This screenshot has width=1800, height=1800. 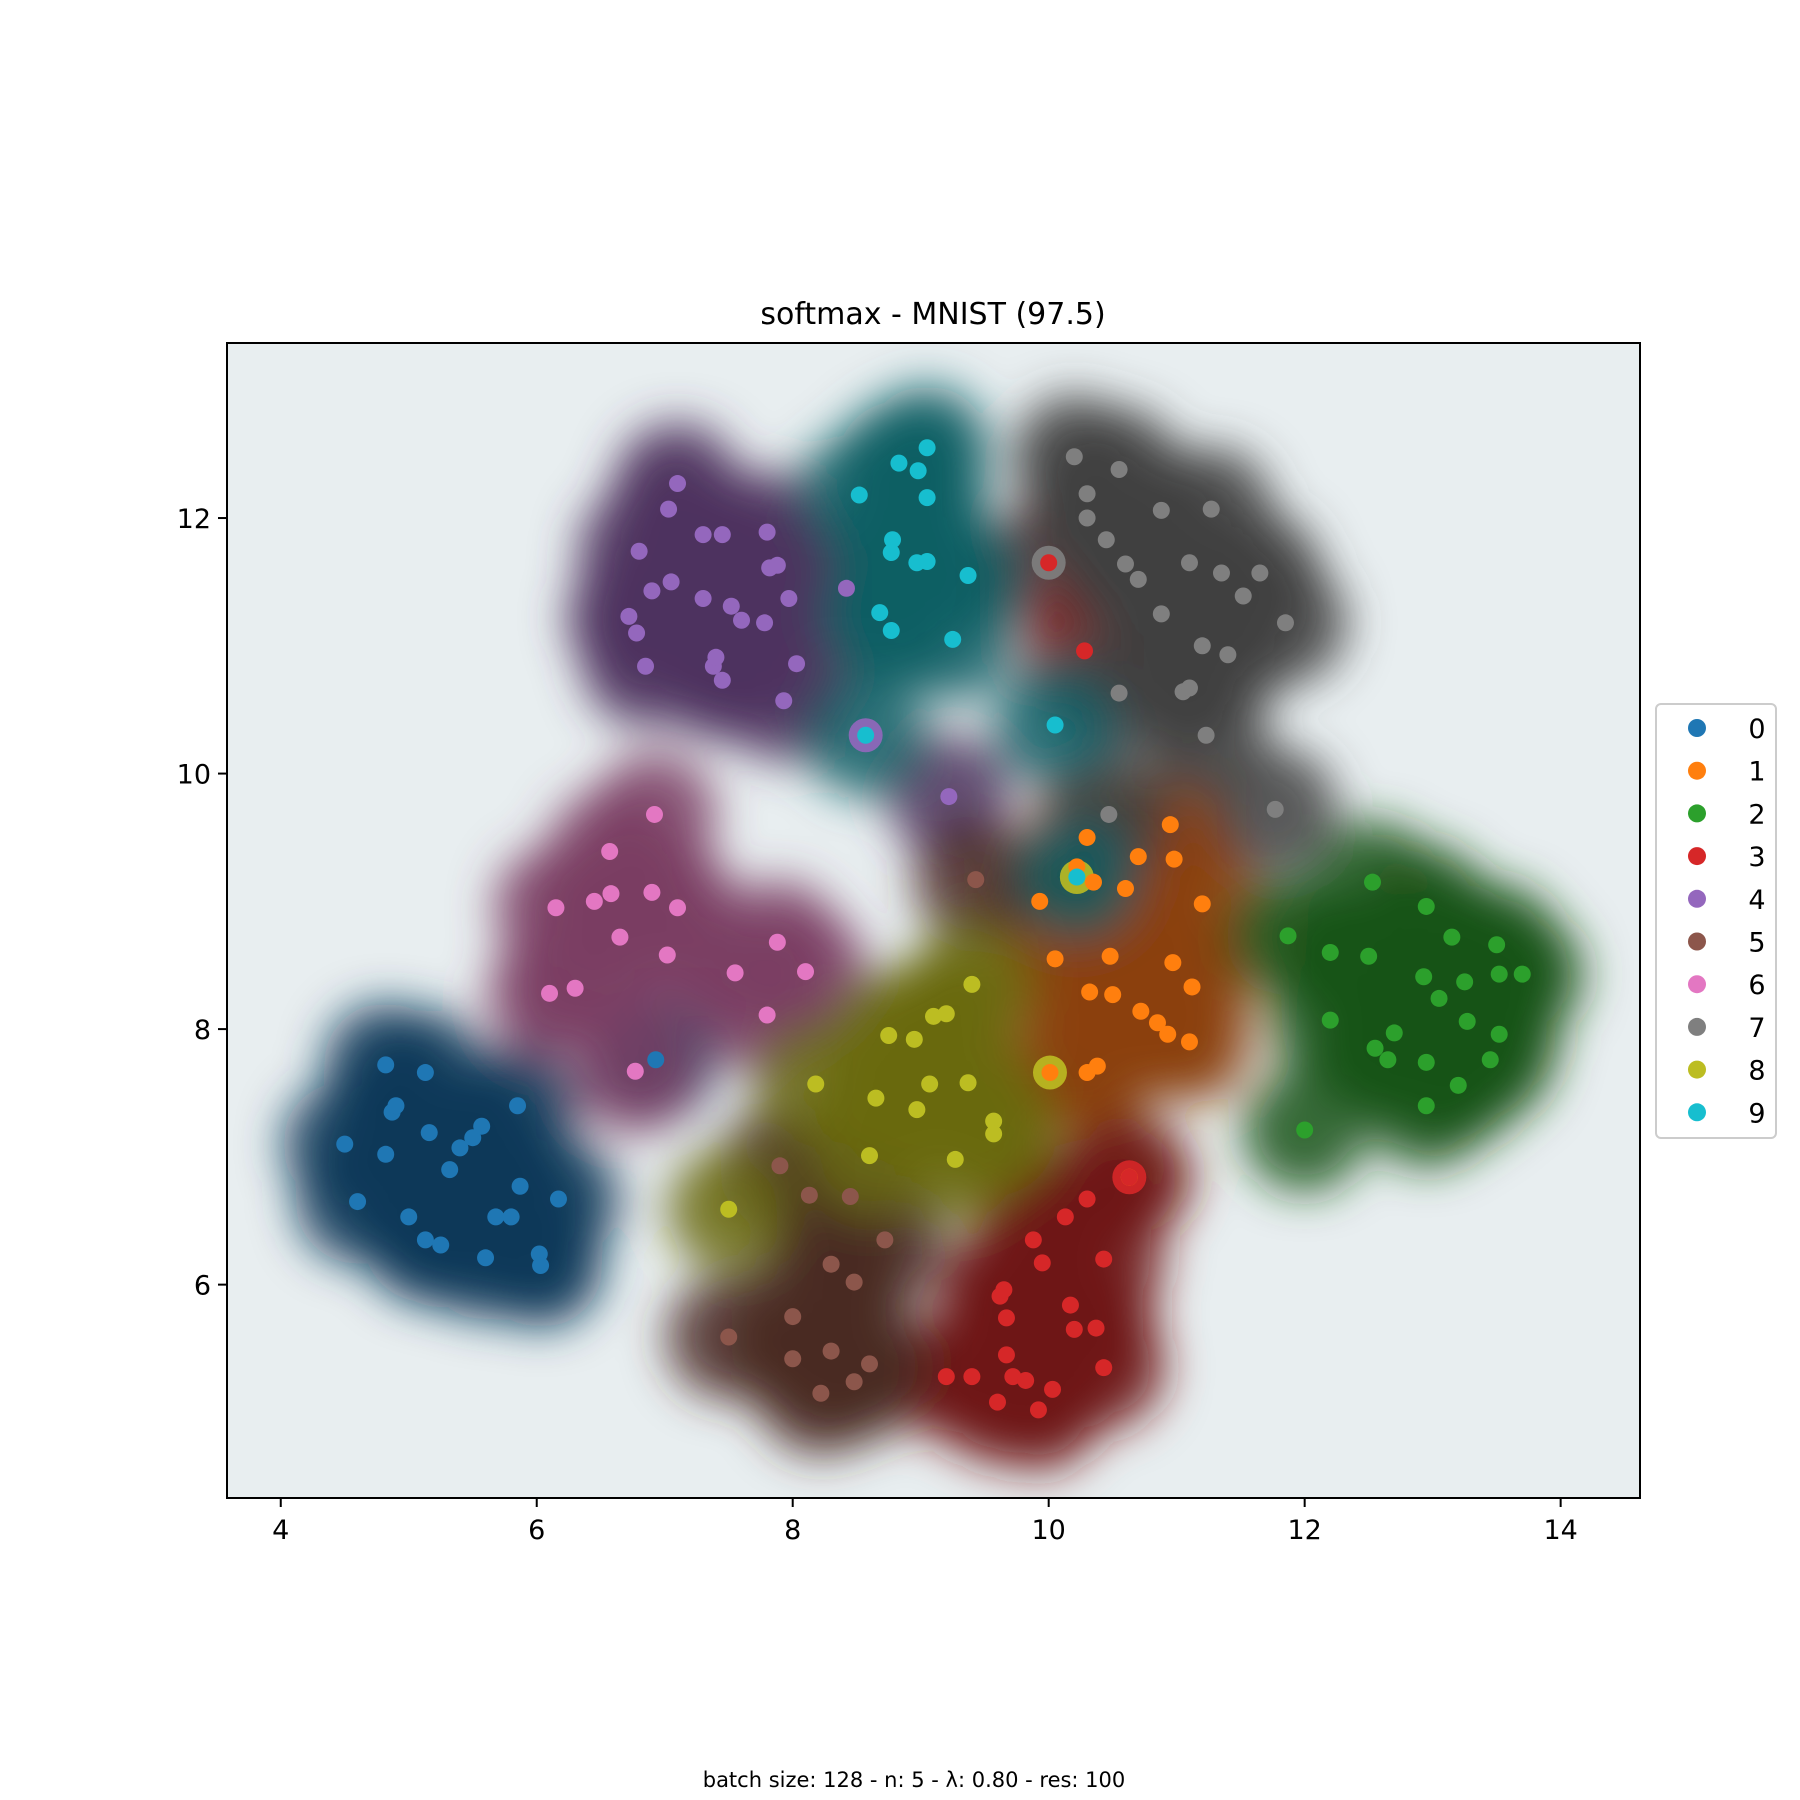 I want to click on x-tick-label: 10, so click(x=1049, y=1530).